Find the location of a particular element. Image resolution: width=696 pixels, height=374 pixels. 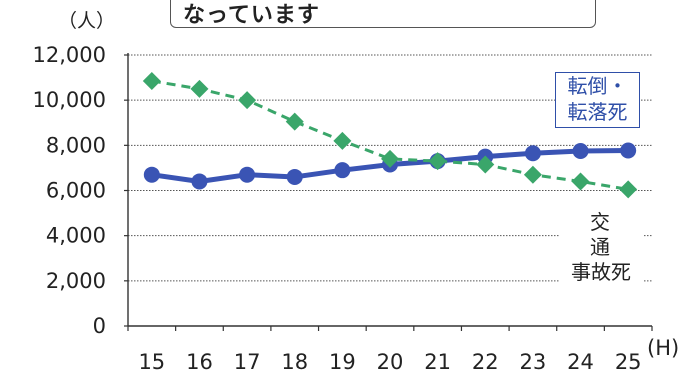

y-tick-label: 12,000 is located at coordinates (69, 55).